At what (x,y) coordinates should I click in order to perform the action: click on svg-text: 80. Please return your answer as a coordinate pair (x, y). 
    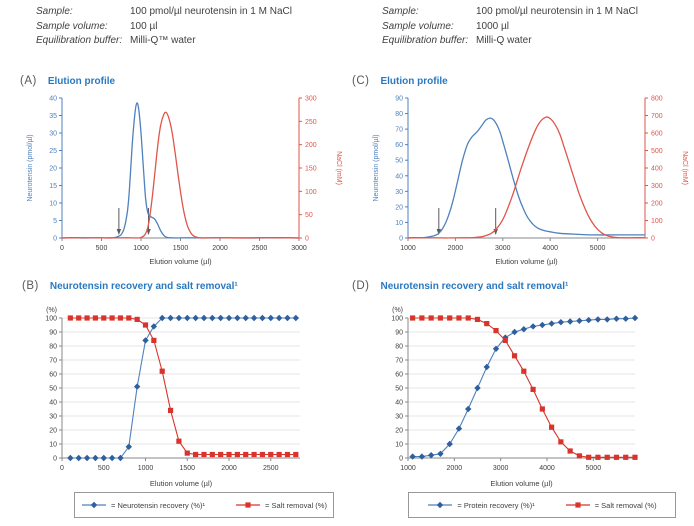
    Looking at the image, I should click on (399, 347).